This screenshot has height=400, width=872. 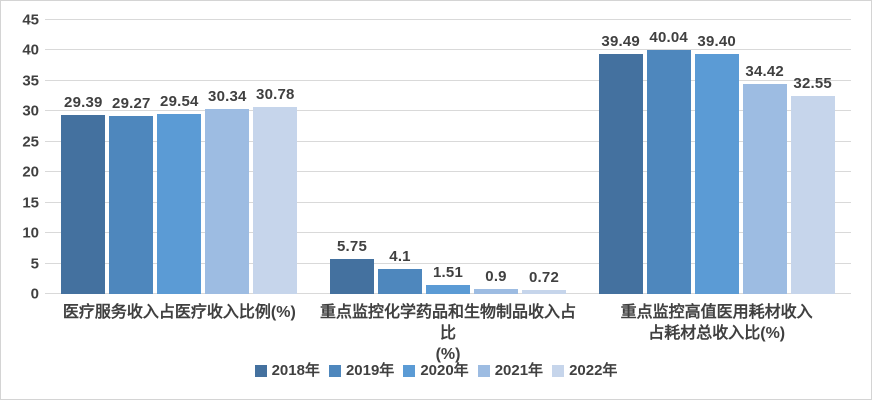 I want to click on data-label: 30.34, so click(x=227, y=97).